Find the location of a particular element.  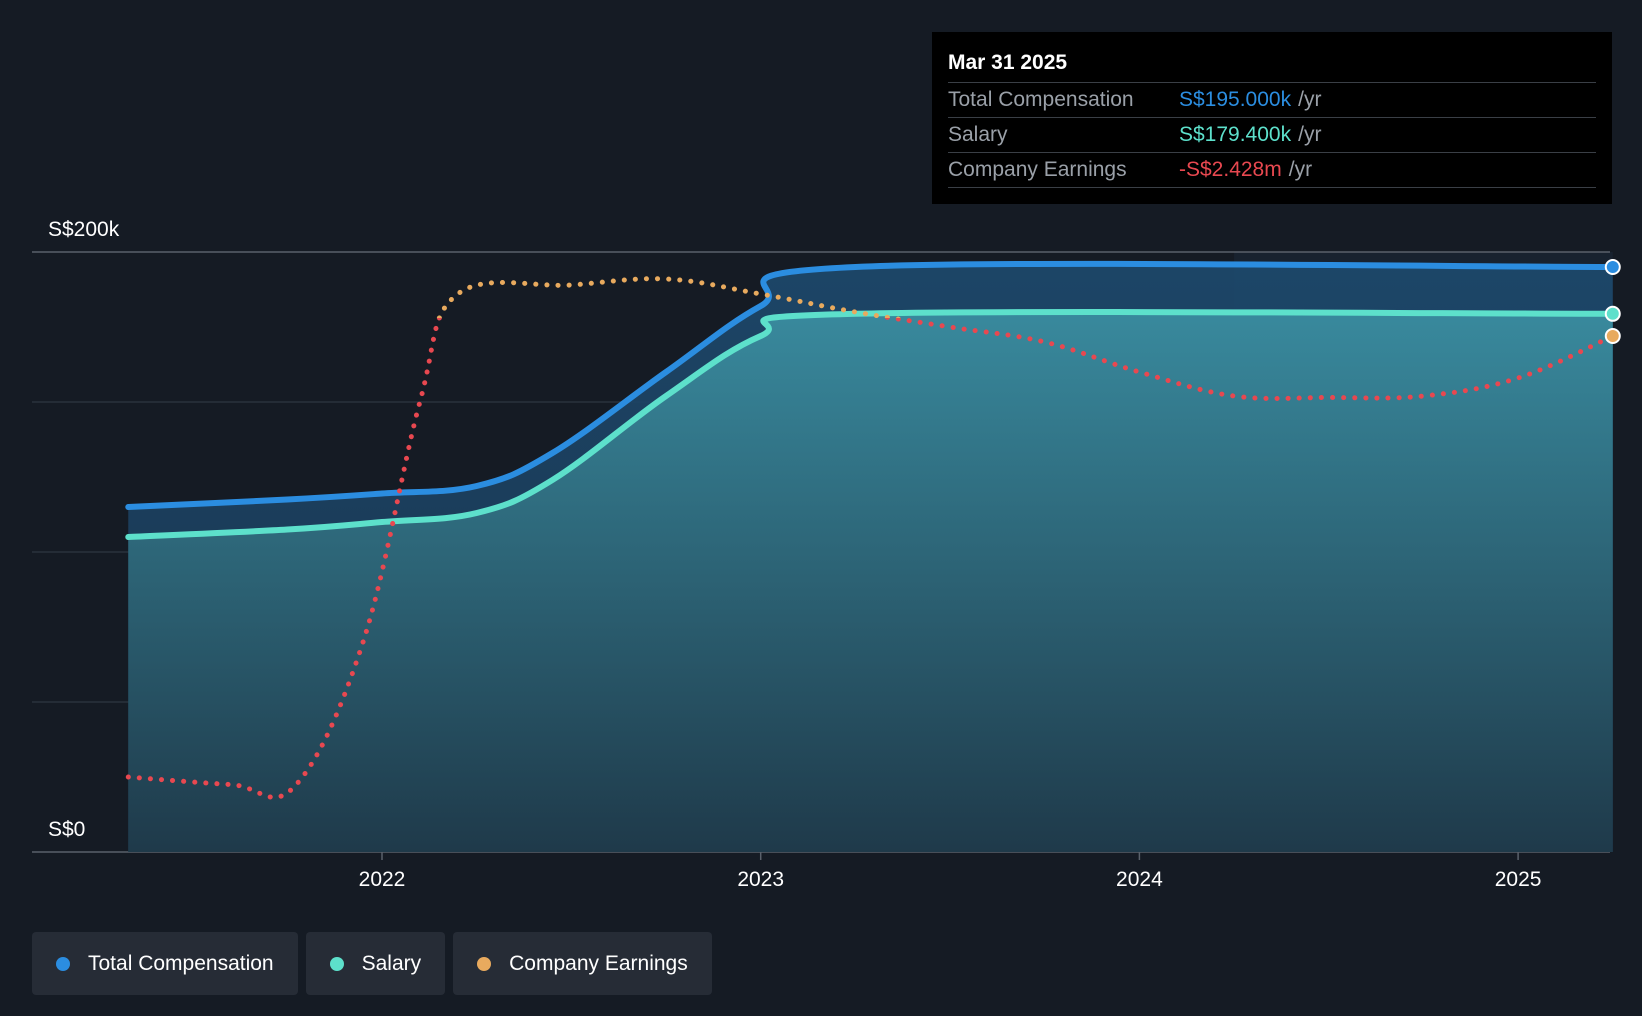

tooltip-value: S$179.400k is located at coordinates (1235, 134).